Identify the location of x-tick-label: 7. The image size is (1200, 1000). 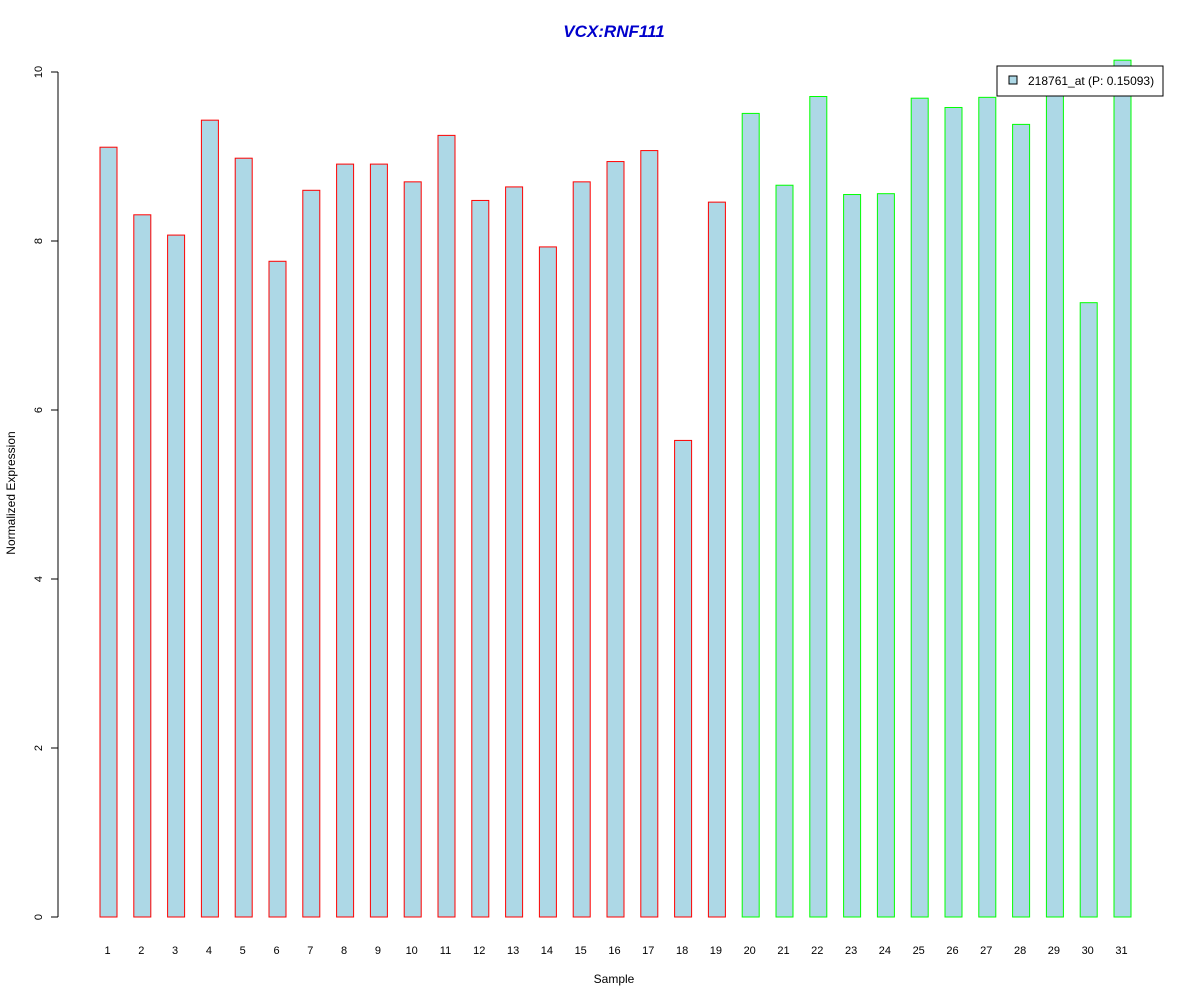
(310, 951).